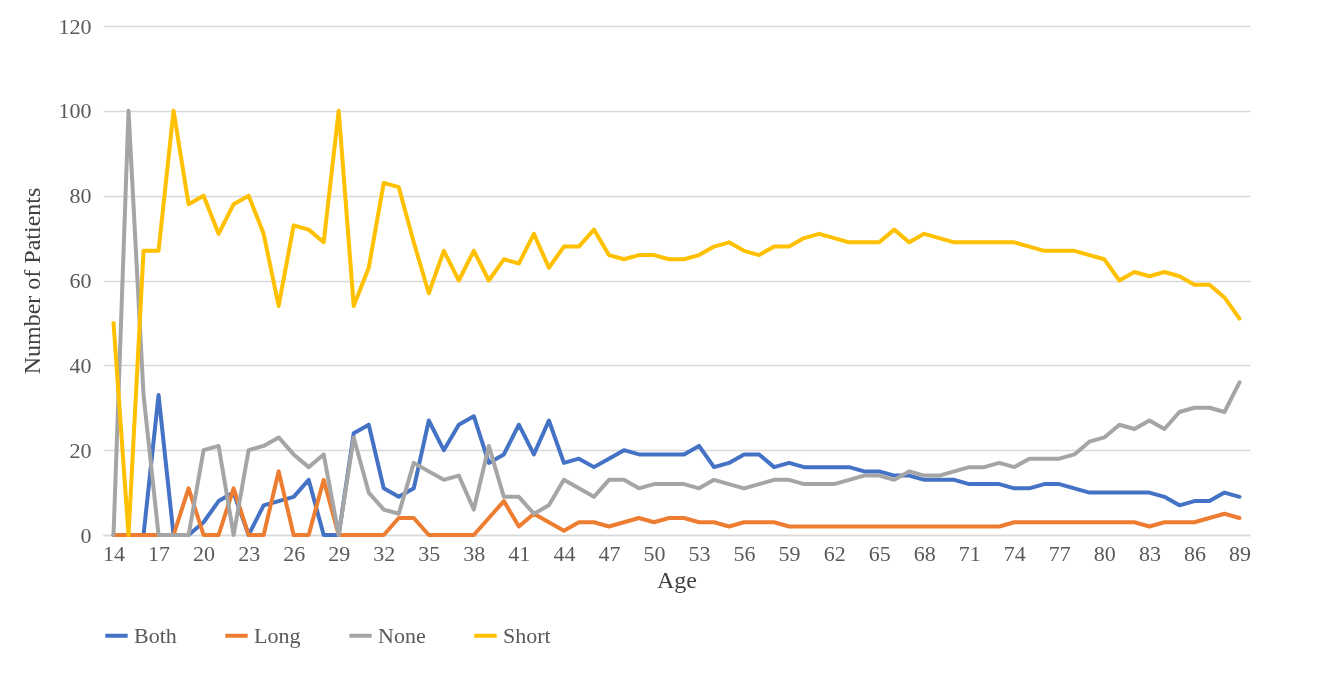 Image resolution: width=1317 pixels, height=673 pixels. I want to click on x-tick-label: 47, so click(609, 553).